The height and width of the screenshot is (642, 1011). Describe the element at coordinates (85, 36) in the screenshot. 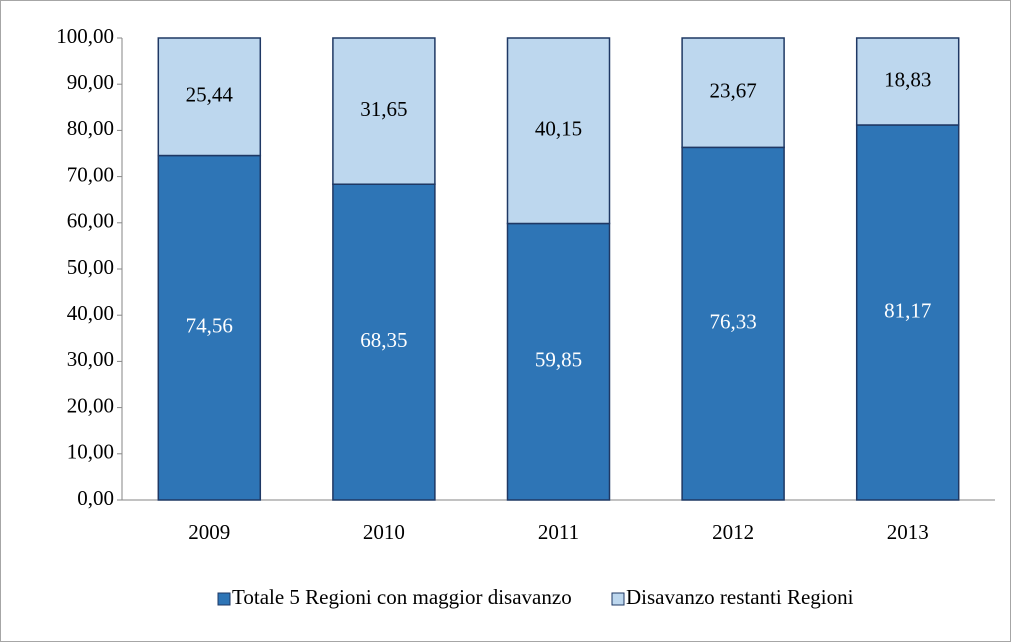

I see `y-tick-label: 100,00` at that location.